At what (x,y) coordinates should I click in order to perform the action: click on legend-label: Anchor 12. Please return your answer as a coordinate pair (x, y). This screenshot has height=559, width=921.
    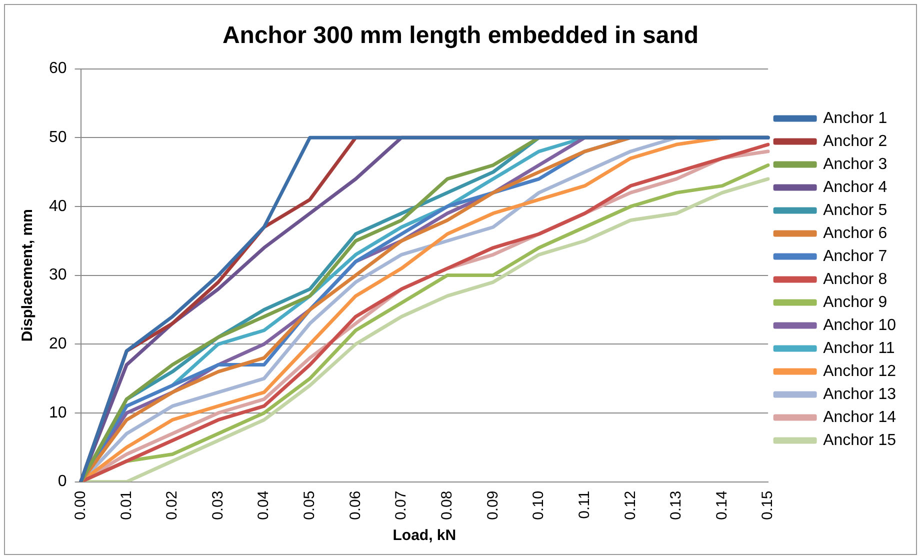
    Looking at the image, I should click on (859, 371).